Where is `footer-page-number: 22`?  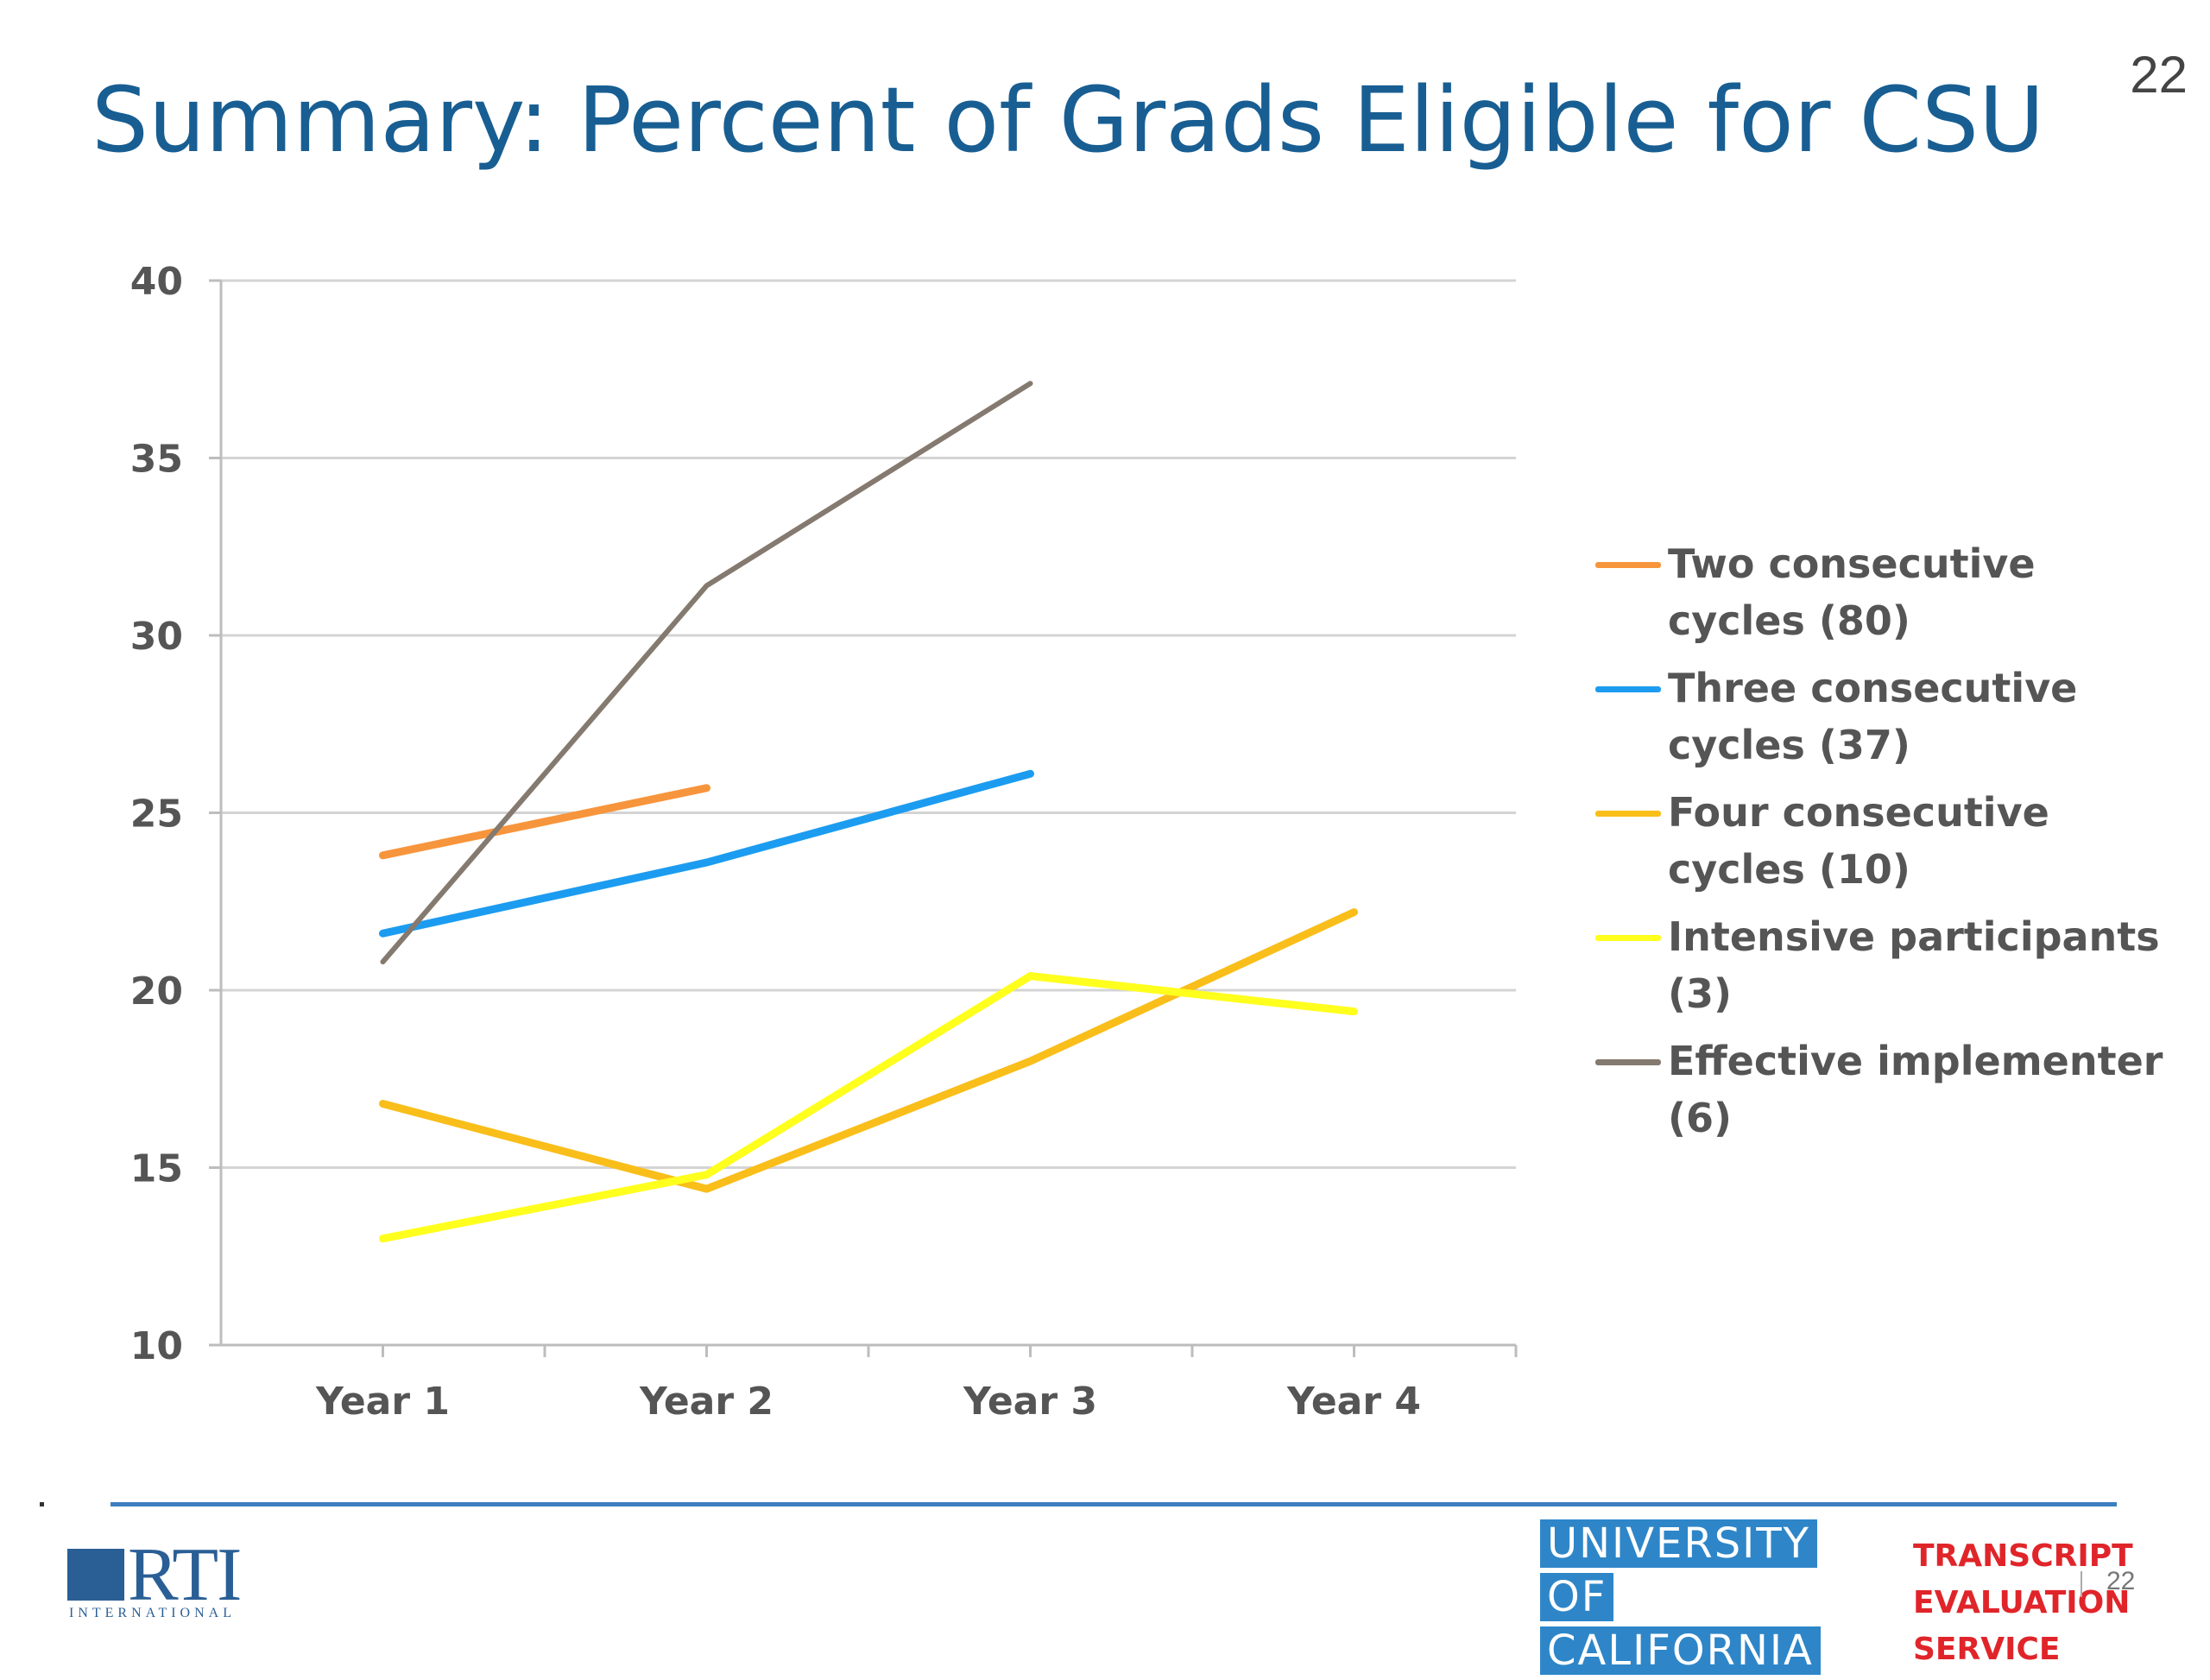 footer-page-number: 22 is located at coordinates (2121, 1581).